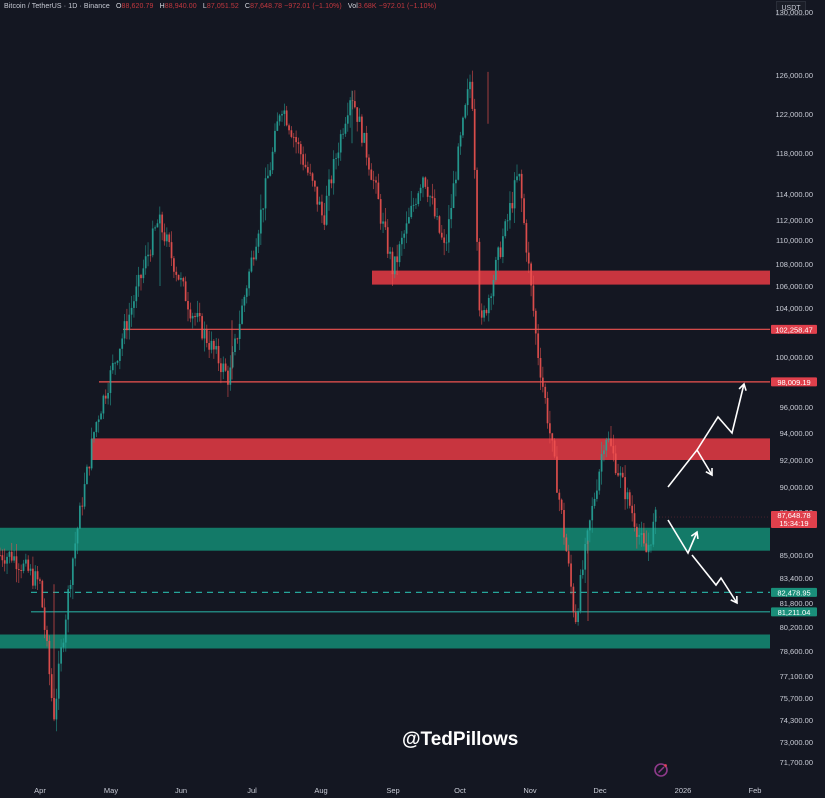 The height and width of the screenshot is (798, 825). I want to click on change-value: −972.01 (−1.10%), so click(313, 6).